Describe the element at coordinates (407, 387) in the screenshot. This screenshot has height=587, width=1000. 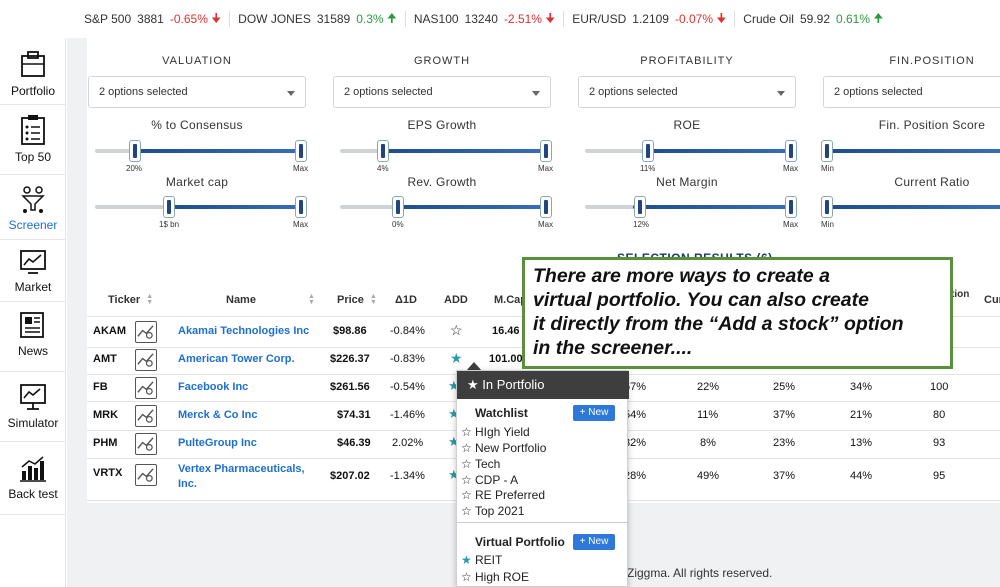
I see `stock-change: -0.54%` at that location.